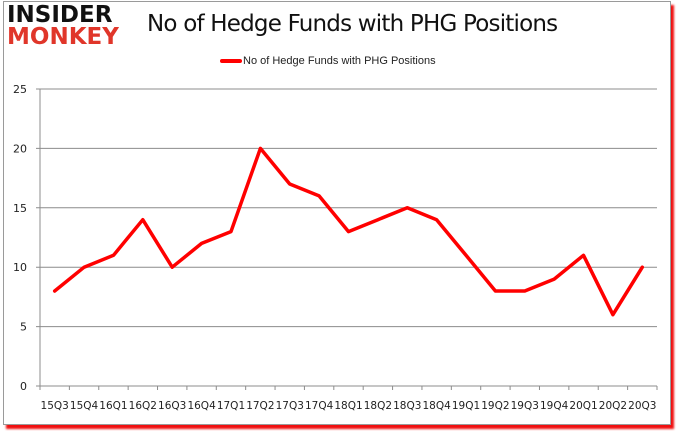 The height and width of the screenshot is (431, 678). I want to click on logo-line-1: INSIDER, so click(60, 15).